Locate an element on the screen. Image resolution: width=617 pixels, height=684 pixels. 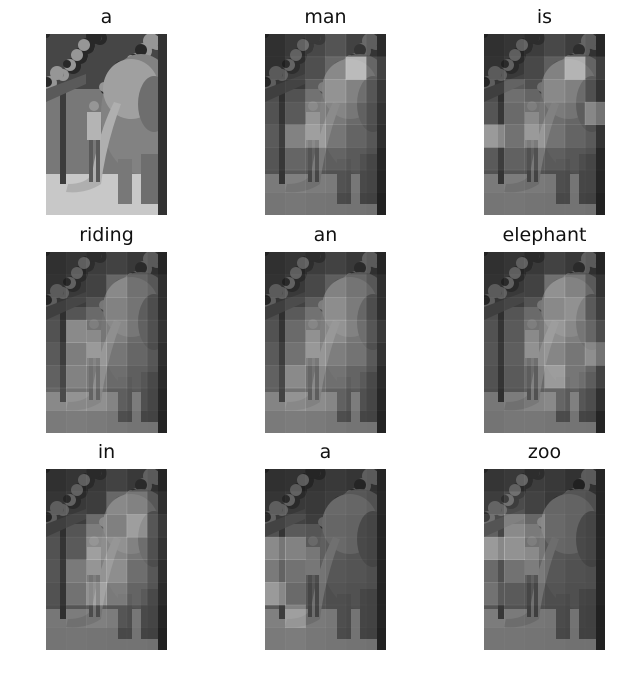
panel-title: a is located at coordinates (106, 17).